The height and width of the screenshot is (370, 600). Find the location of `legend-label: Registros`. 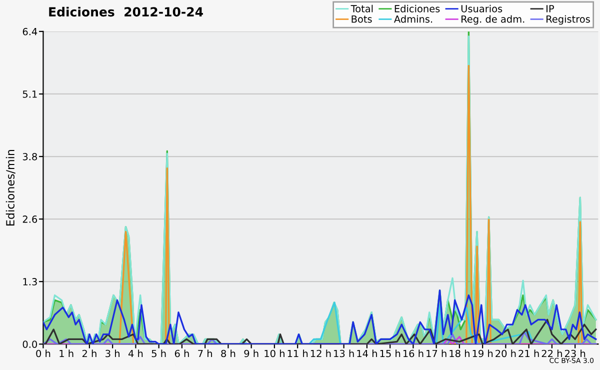

legend-label: Registros is located at coordinates (568, 20).